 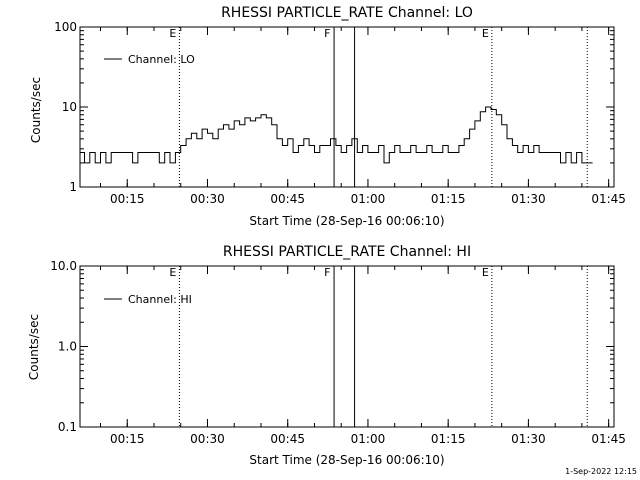 What do you see at coordinates (65, 27) in the screenshot?
I see `y-tick-label: 100` at bounding box center [65, 27].